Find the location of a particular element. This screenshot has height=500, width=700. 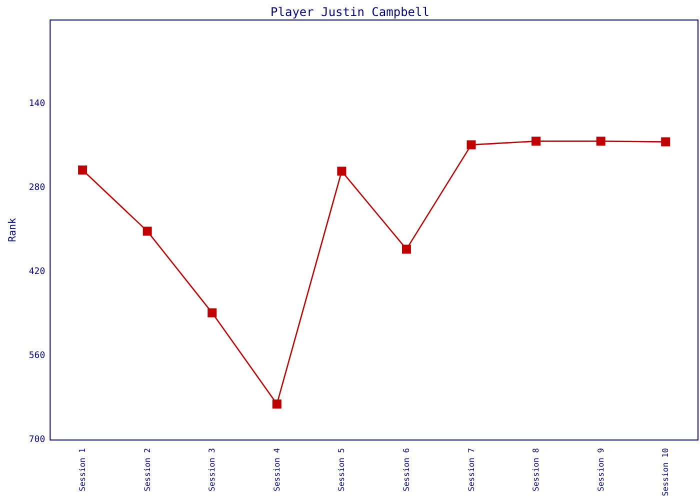

x-tick-label: Session 8 is located at coordinates (536, 470).